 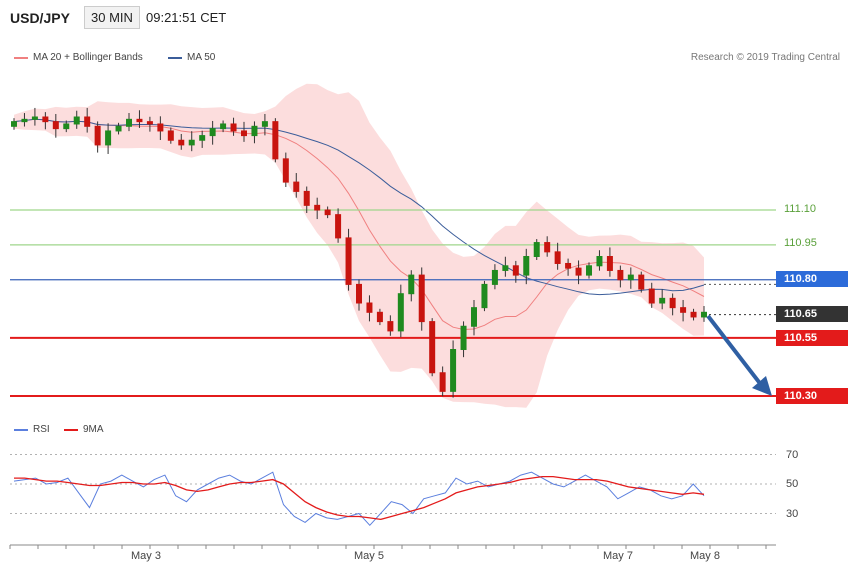 I want to click on time-axis-layer, so click(x=392, y=546).